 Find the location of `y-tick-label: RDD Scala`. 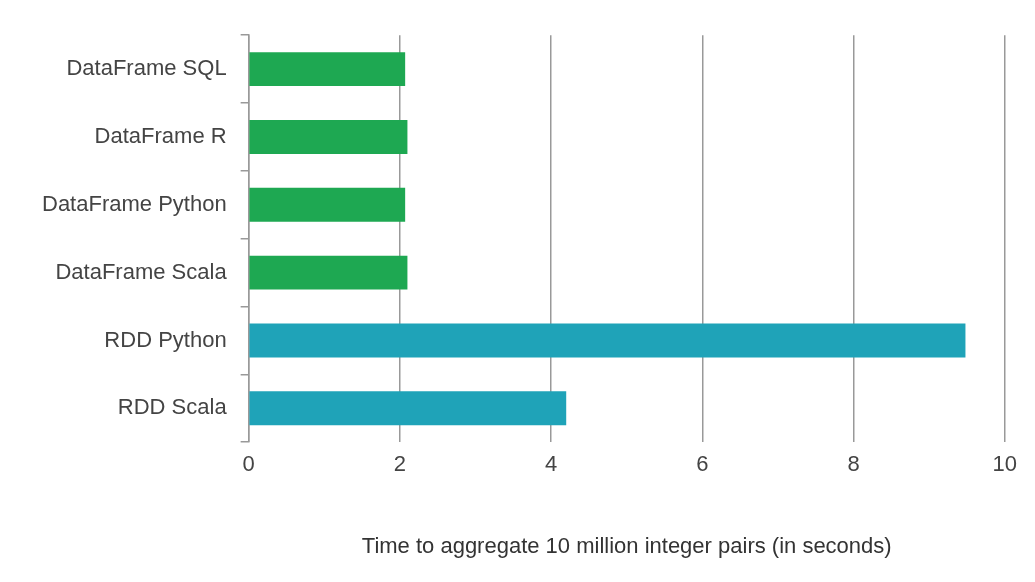

y-tick-label: RDD Scala is located at coordinates (172, 407).